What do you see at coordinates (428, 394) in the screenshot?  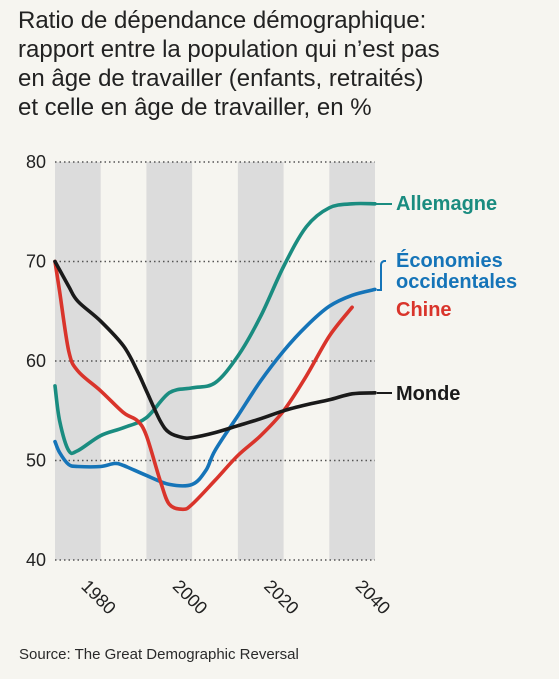 I see `label-monde: Monde` at bounding box center [428, 394].